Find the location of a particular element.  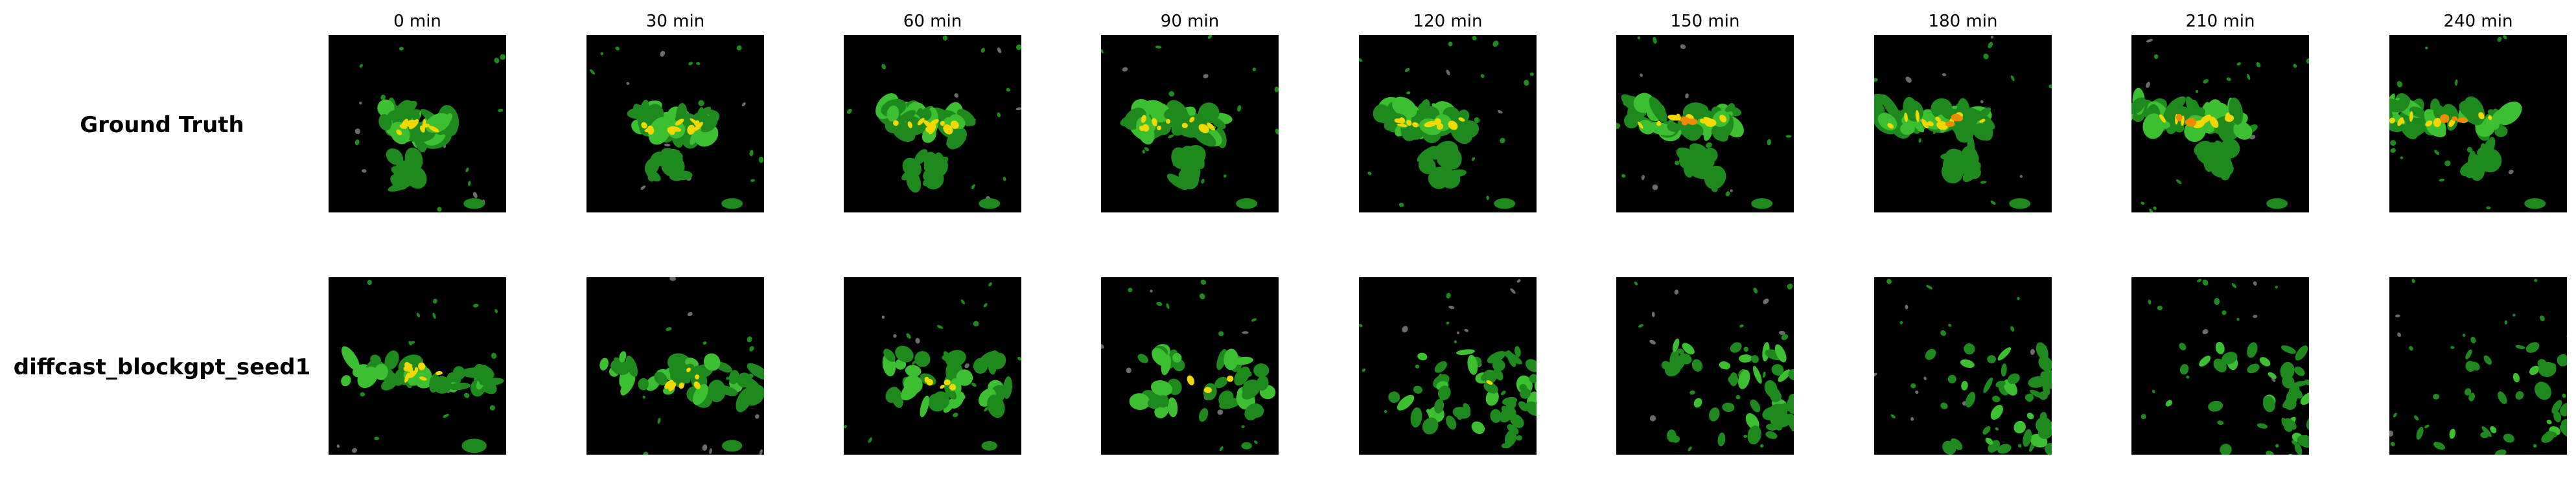

column-header: 90 min is located at coordinates (1190, 21).